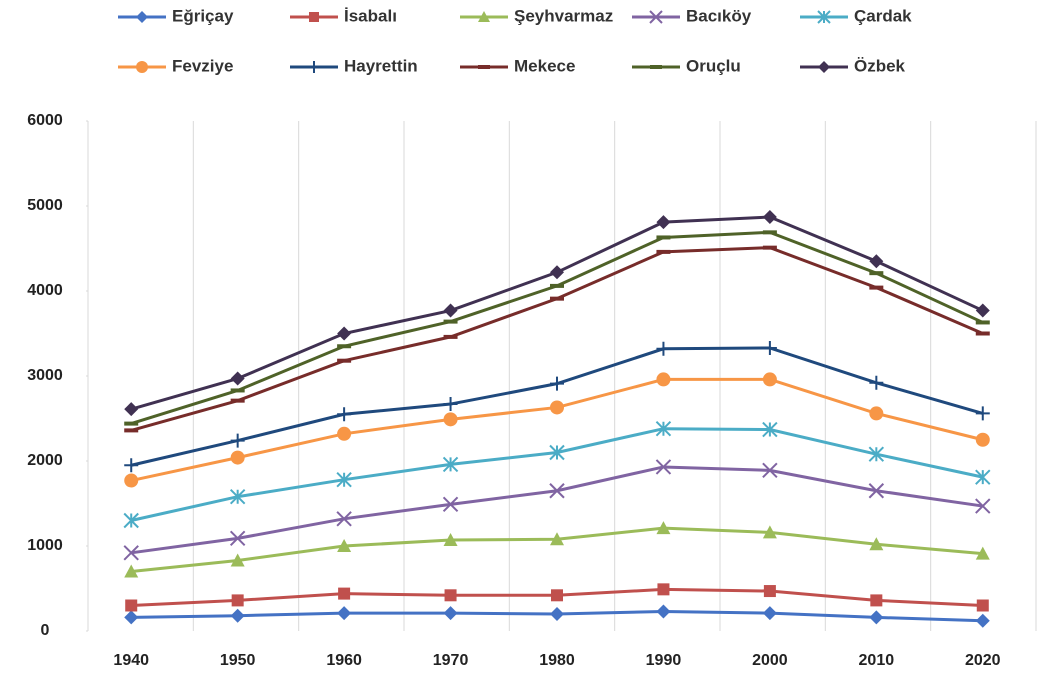 The image size is (1060, 690). Describe the element at coordinates (203, 15) in the screenshot. I see `legend-label: Eğriçay` at that location.